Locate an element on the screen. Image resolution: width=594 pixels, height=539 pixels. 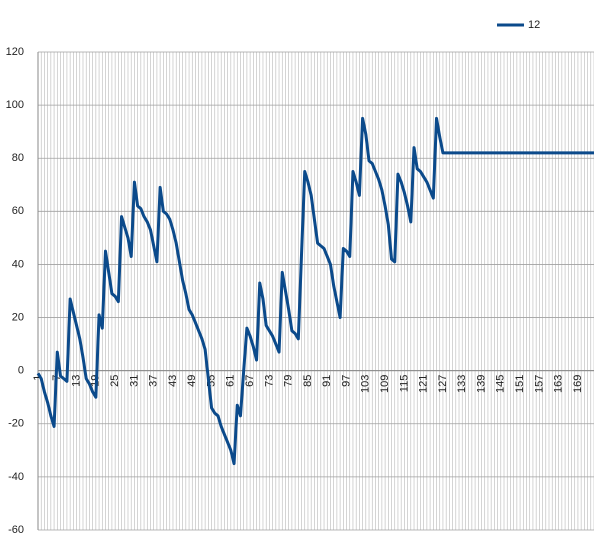
x-tick-label: 157 is located at coordinates (539, 384).